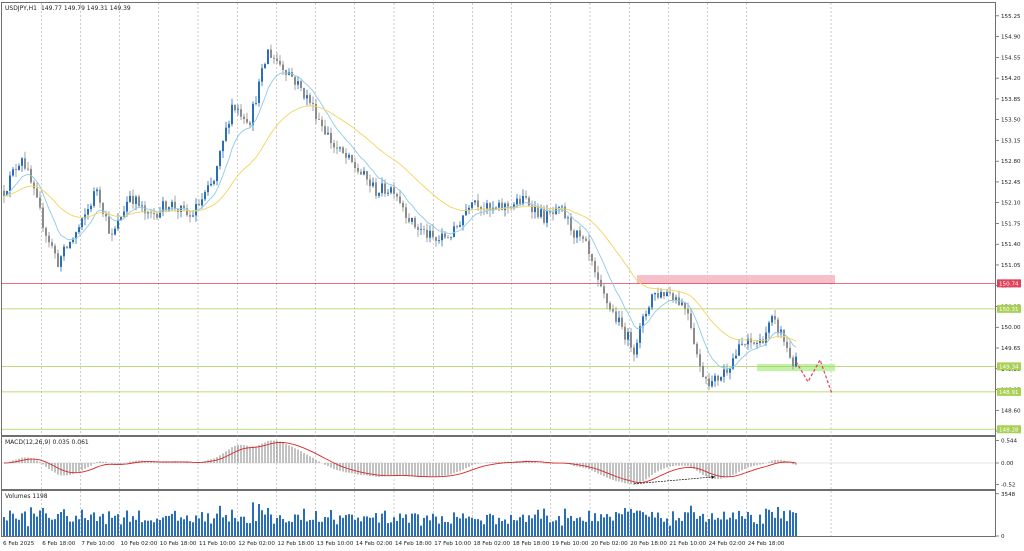  Describe the element at coordinates (1003, 537) in the screenshot. I see `volume-tick-label: 0` at that location.